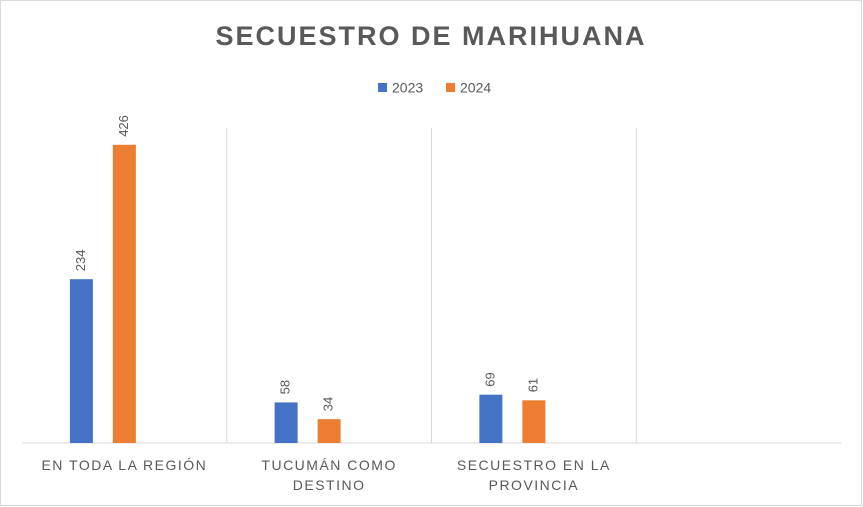 The image size is (863, 507). I want to click on legend-label: 2024, so click(475, 88).